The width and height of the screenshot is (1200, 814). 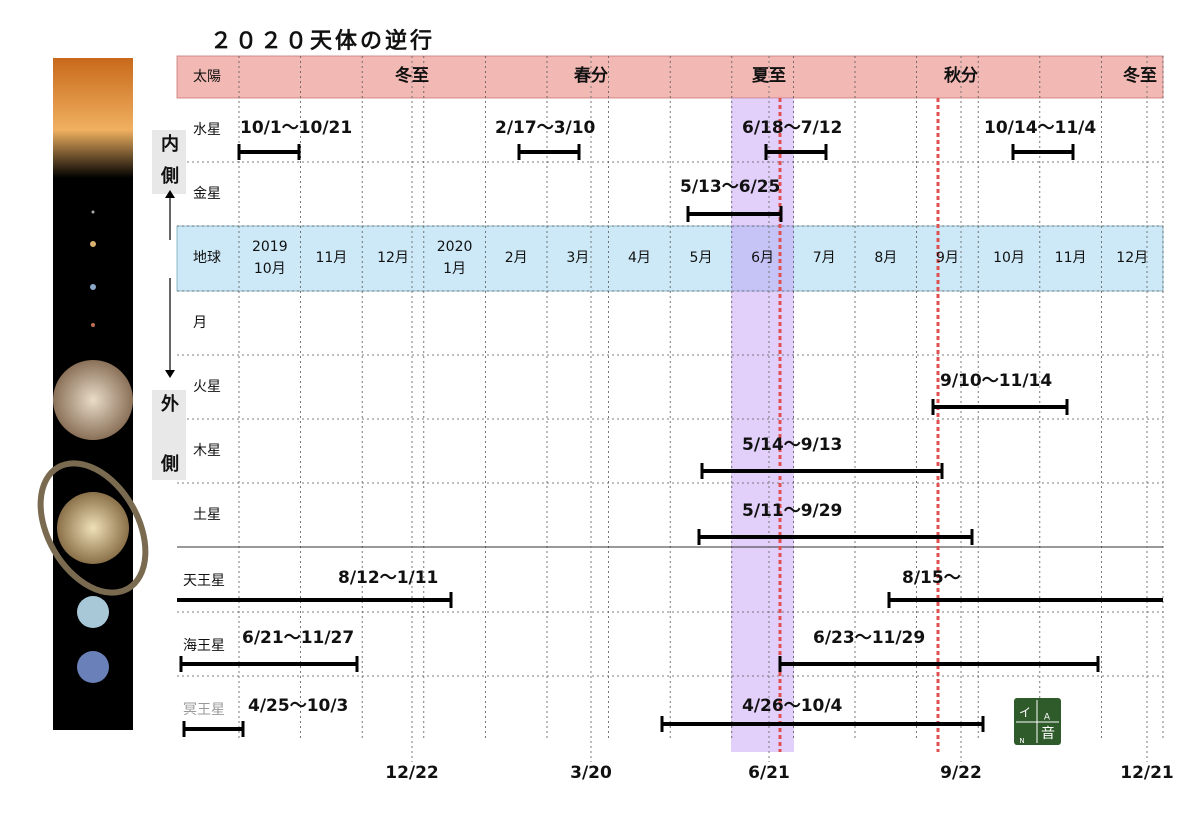 What do you see at coordinates (1147, 773) in the screenshot?
I see `date-label: 12/21` at bounding box center [1147, 773].